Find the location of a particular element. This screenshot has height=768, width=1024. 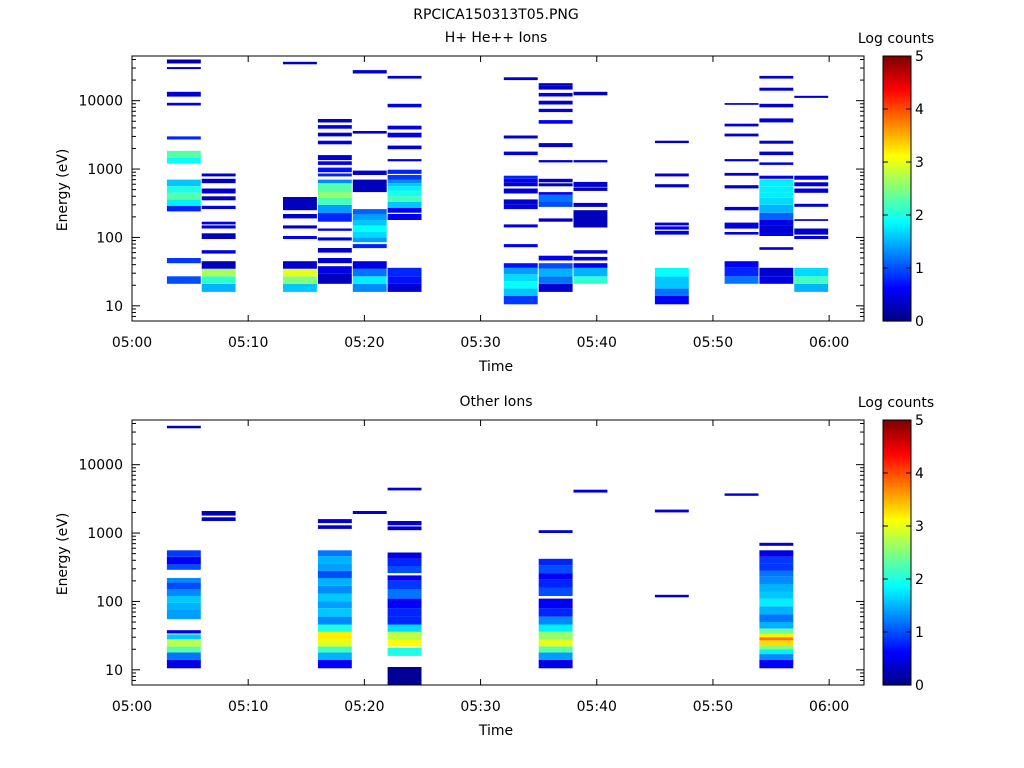

y-axis-label: Energy (eV) is located at coordinates (63, 190).